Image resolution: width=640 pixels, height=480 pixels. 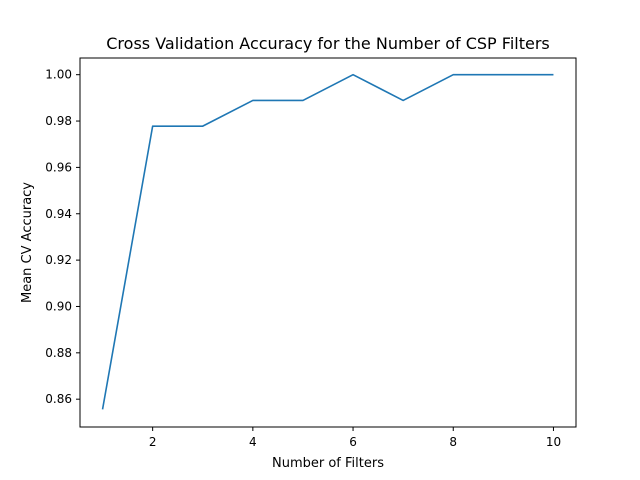 I want to click on y-tick-label: 1.00, so click(x=58, y=75).